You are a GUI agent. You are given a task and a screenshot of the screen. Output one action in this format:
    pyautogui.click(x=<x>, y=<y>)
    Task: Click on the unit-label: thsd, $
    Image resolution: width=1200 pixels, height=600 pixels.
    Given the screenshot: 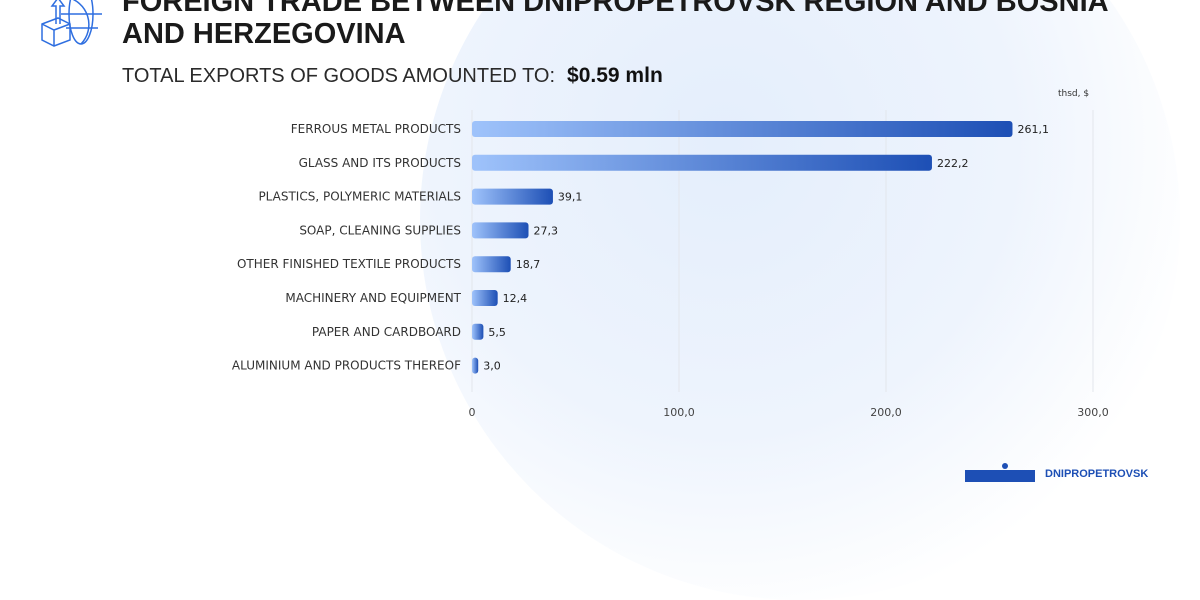 What is the action you would take?
    pyautogui.click(x=1074, y=94)
    